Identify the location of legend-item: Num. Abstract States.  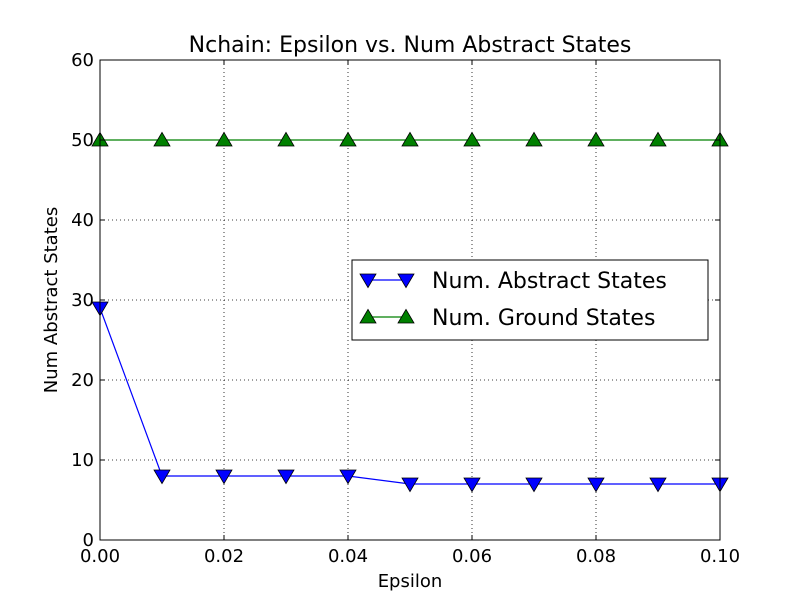
(513, 281).